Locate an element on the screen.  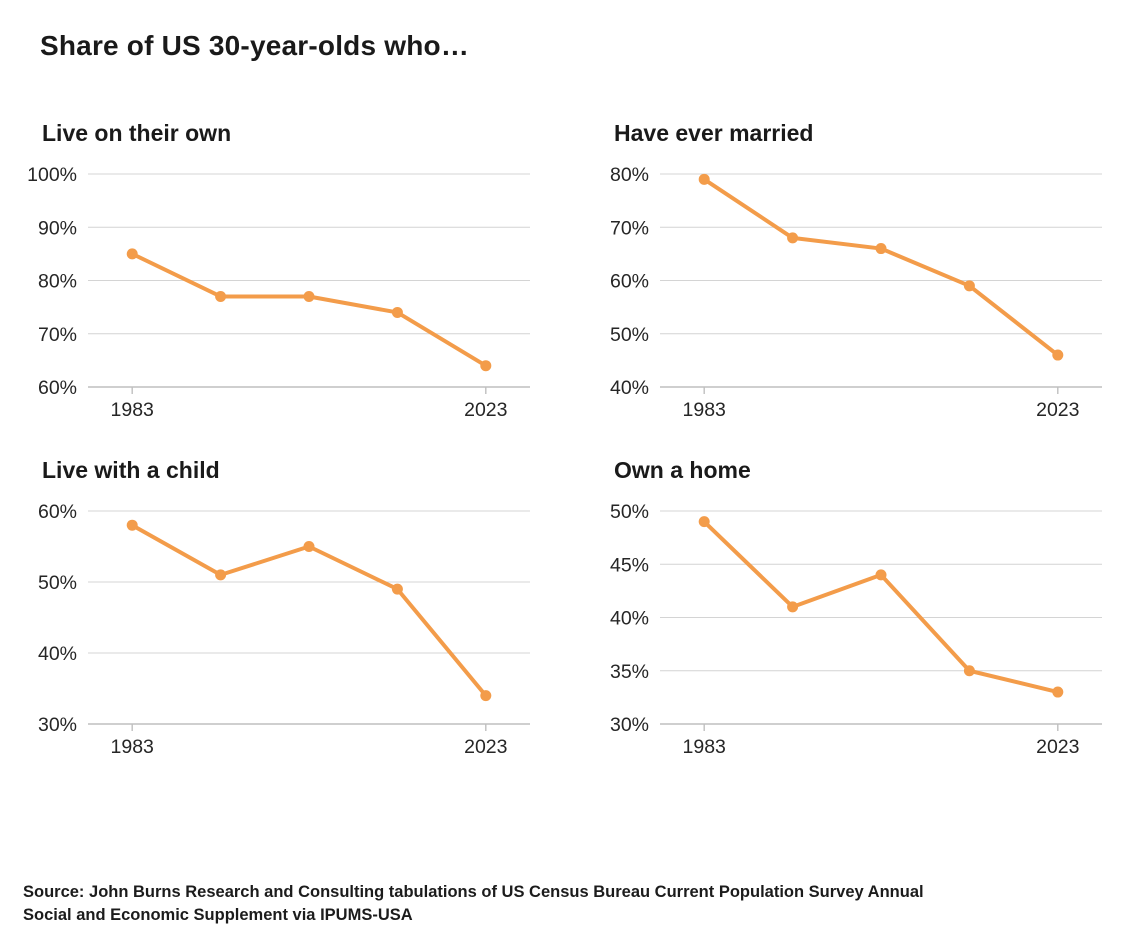
chart-canvas-live-on-their-own: 100% 90% 80% 70% 60% 1983 2023 is located at coordinates (278, 292).